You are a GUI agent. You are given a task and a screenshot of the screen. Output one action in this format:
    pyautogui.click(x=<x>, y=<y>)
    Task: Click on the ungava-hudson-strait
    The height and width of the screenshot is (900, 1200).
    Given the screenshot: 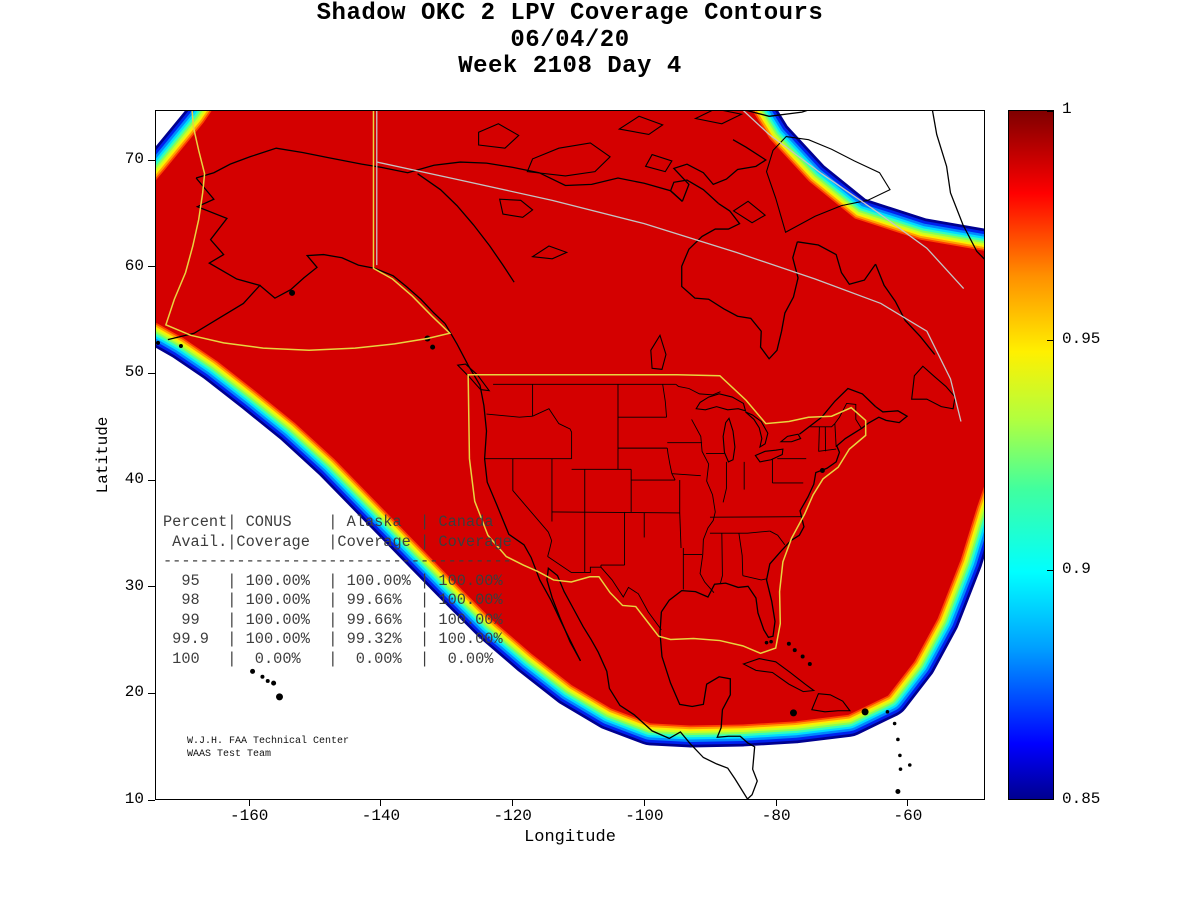 What is the action you would take?
    pyautogui.click(x=837, y=263)
    